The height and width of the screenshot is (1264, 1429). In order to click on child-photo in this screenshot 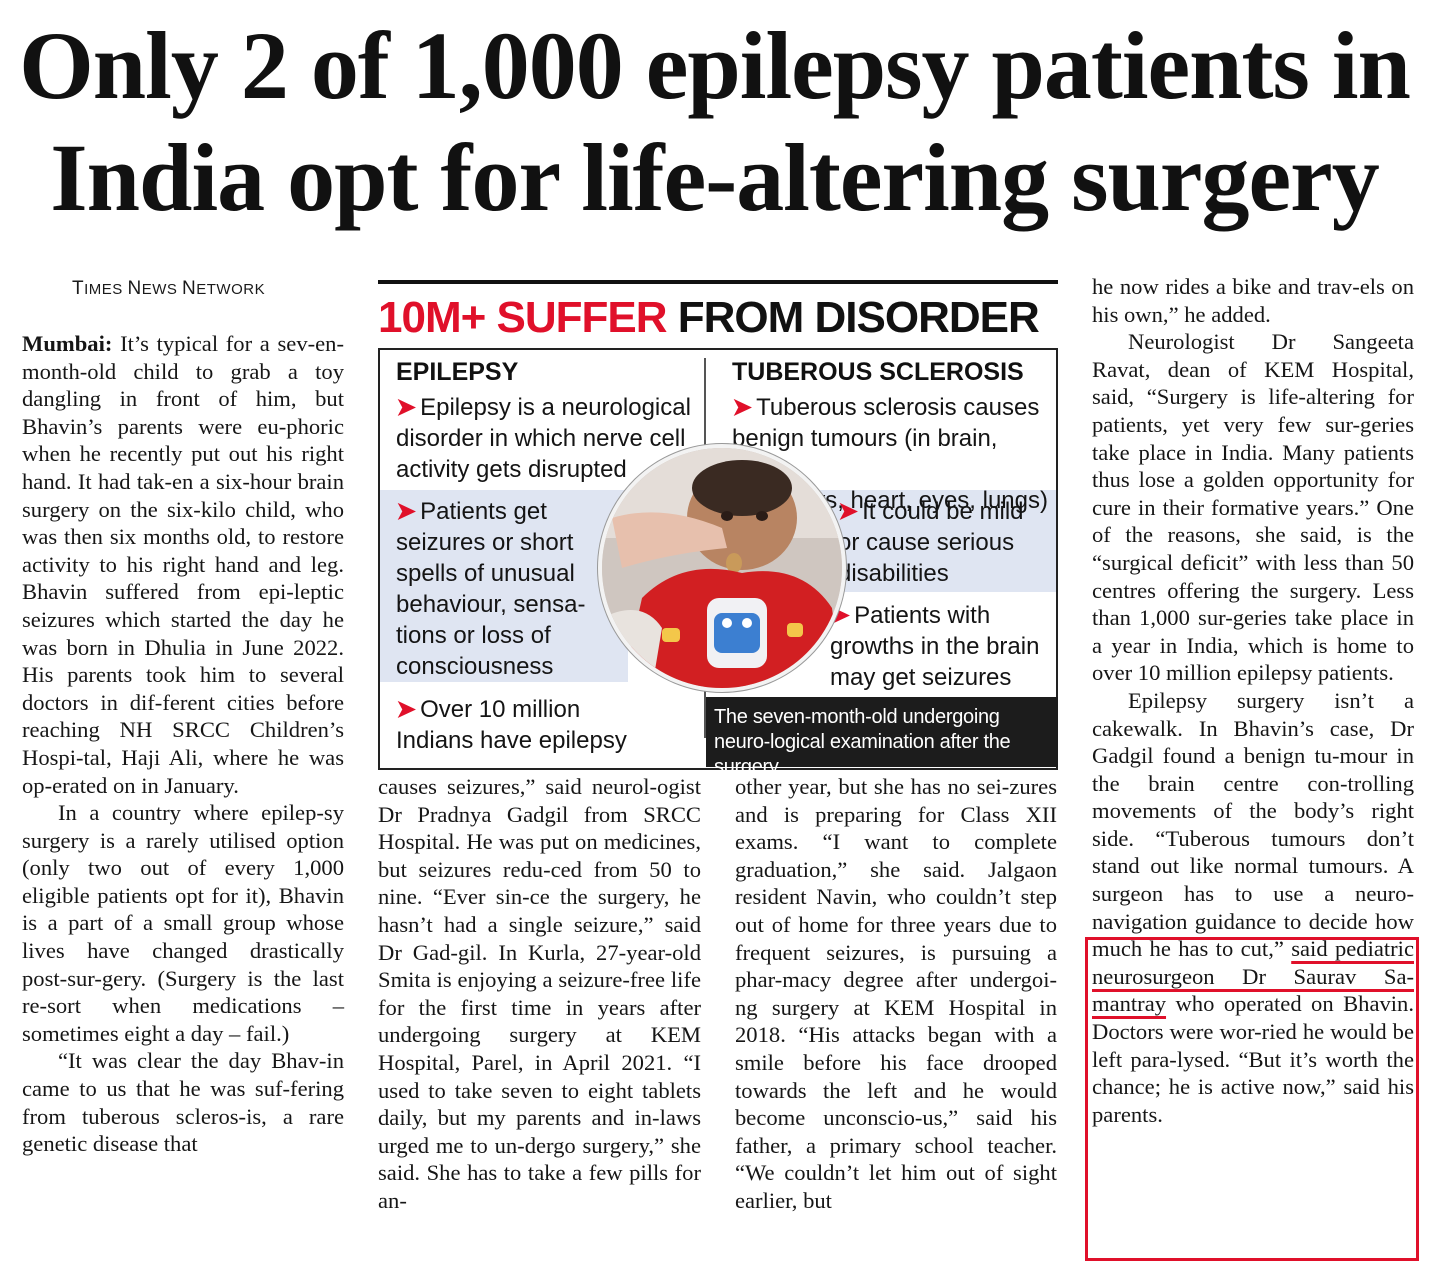, I will do `click(722, 568)`.